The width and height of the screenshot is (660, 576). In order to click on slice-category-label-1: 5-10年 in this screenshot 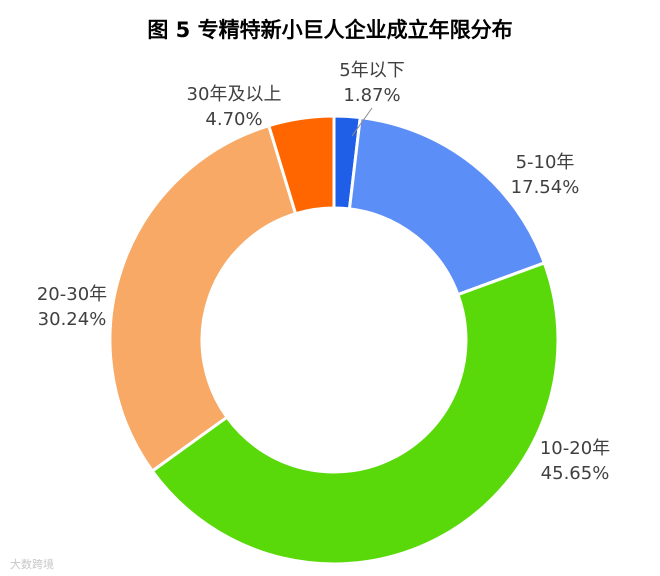, I will do `click(545, 162)`.